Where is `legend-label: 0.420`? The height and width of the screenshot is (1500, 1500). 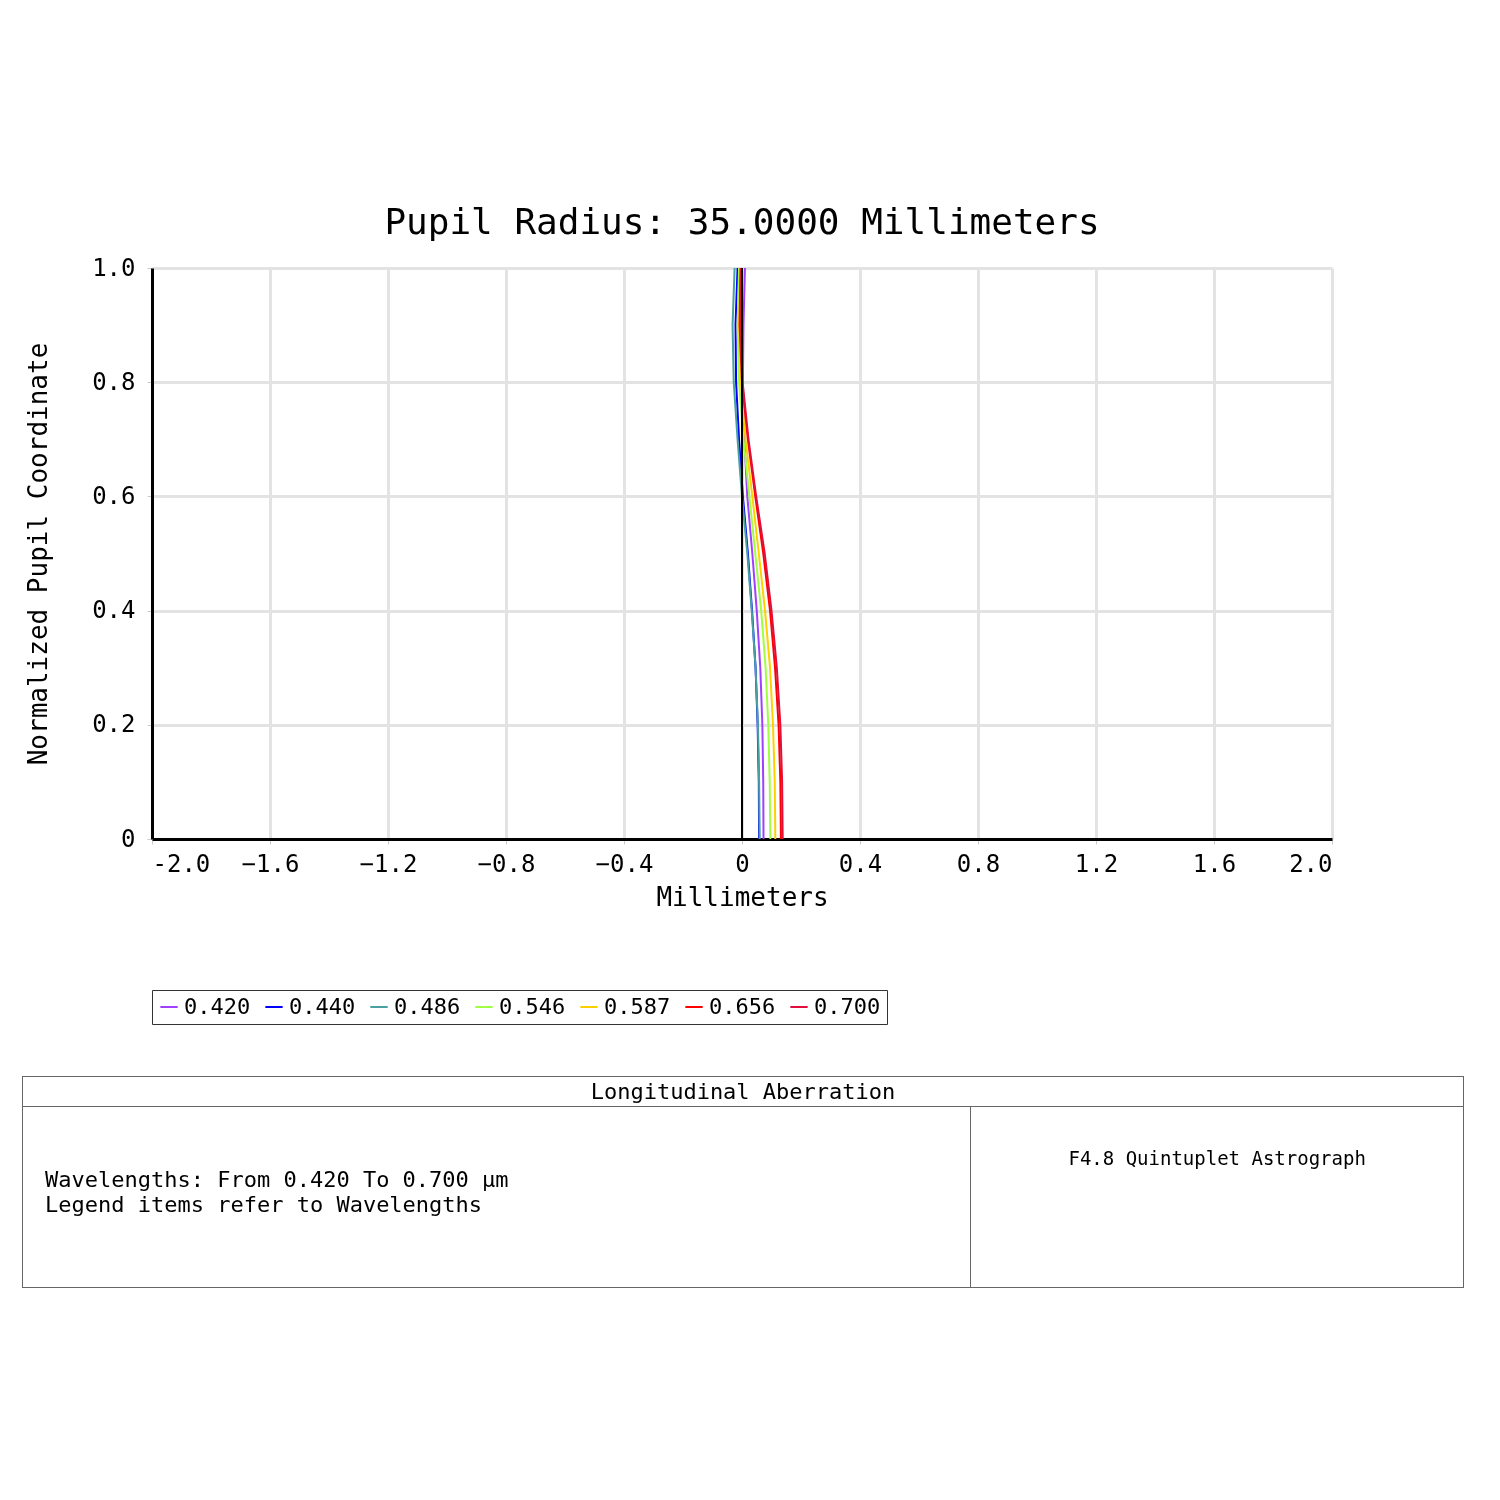 legend-label: 0.420 is located at coordinates (217, 1006).